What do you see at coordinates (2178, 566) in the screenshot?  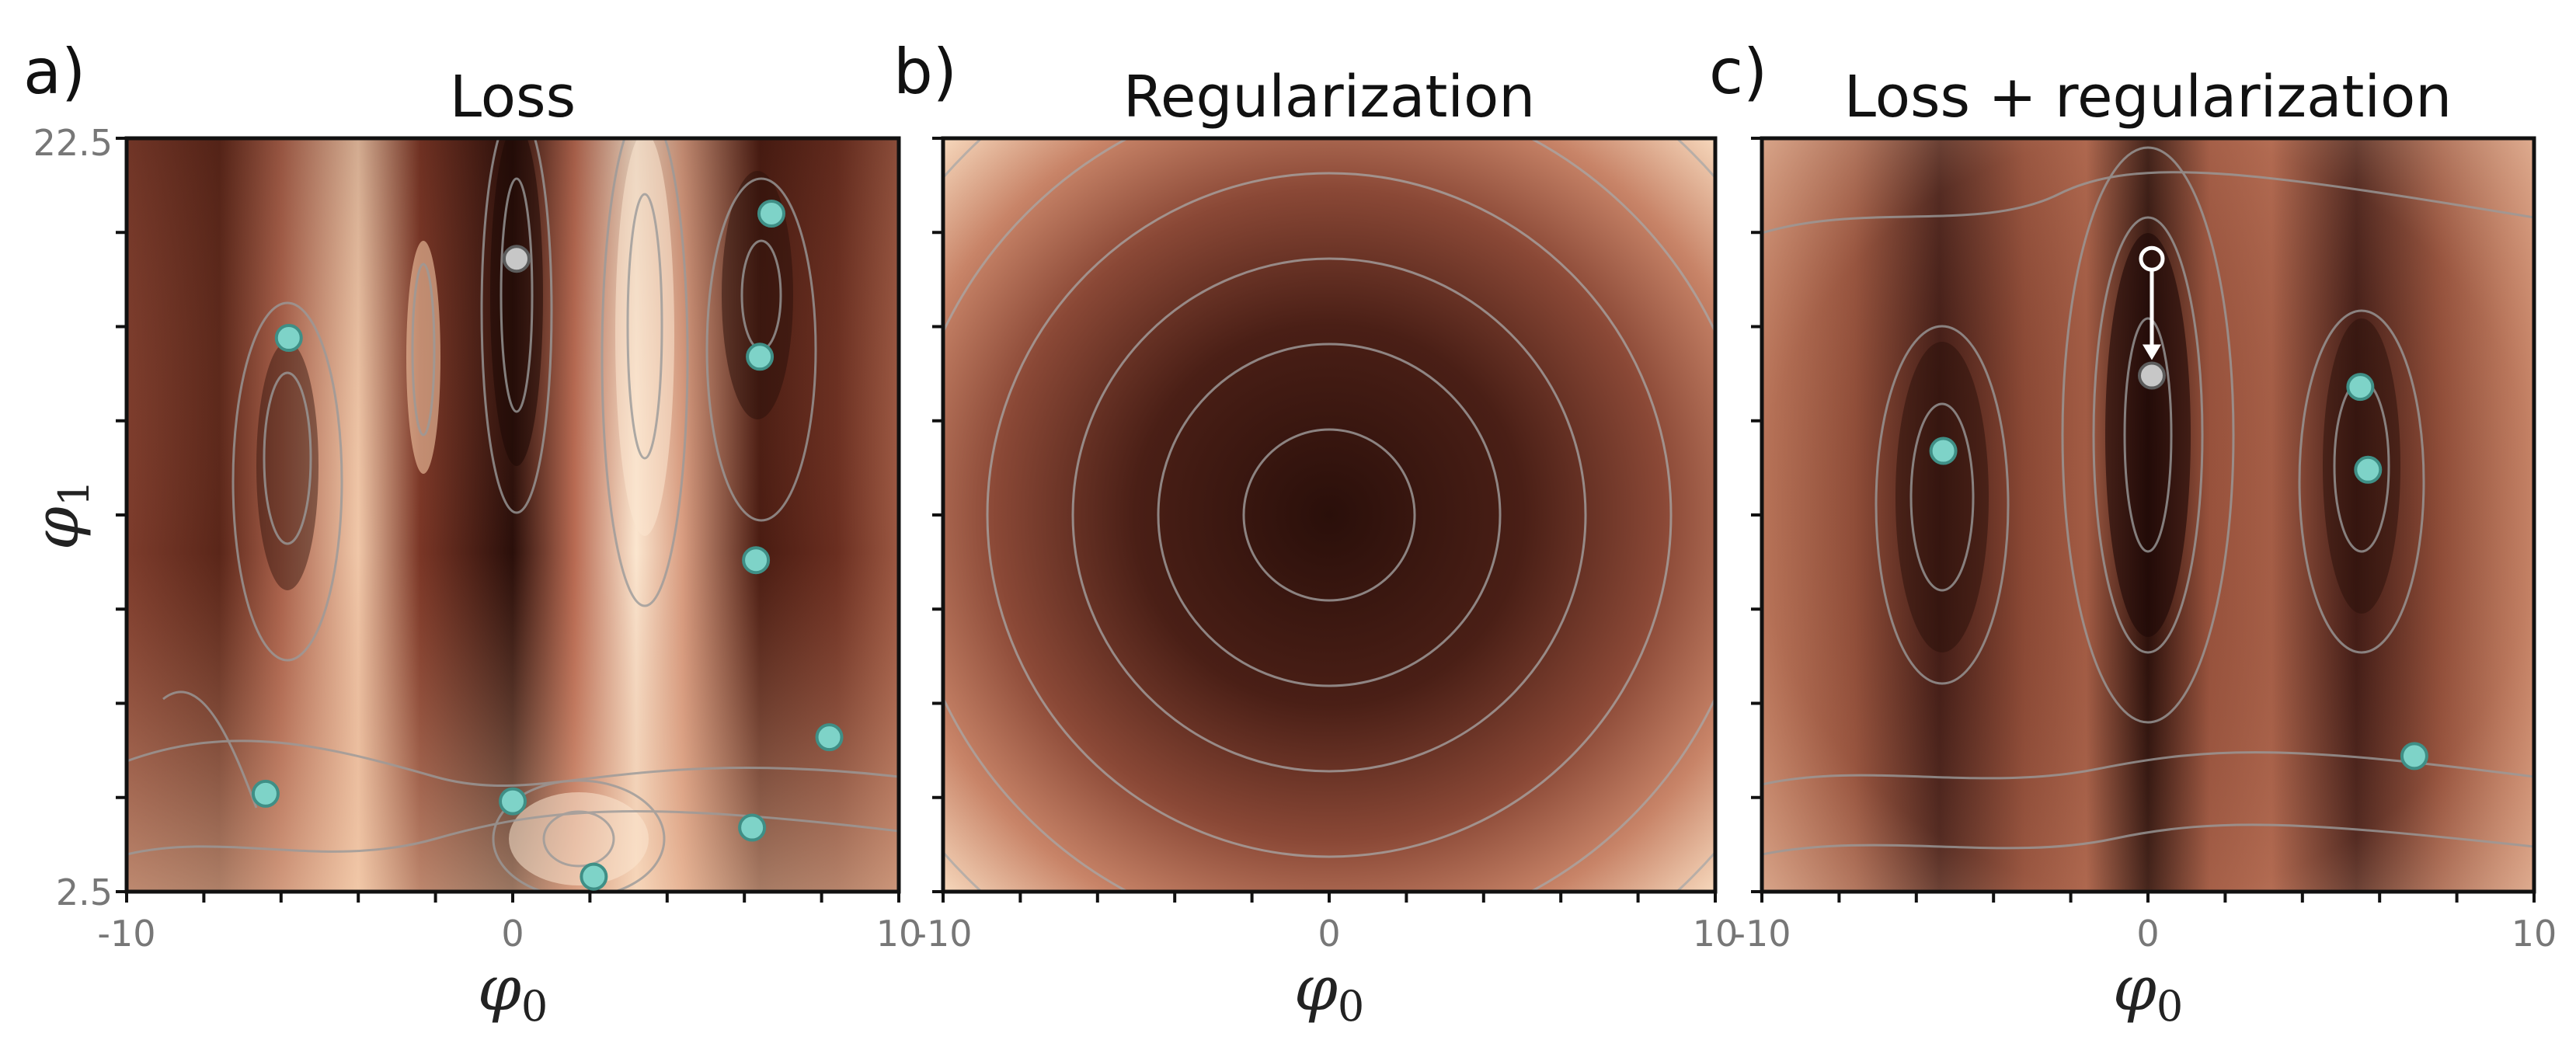 I see `panel-c-markers` at bounding box center [2178, 566].